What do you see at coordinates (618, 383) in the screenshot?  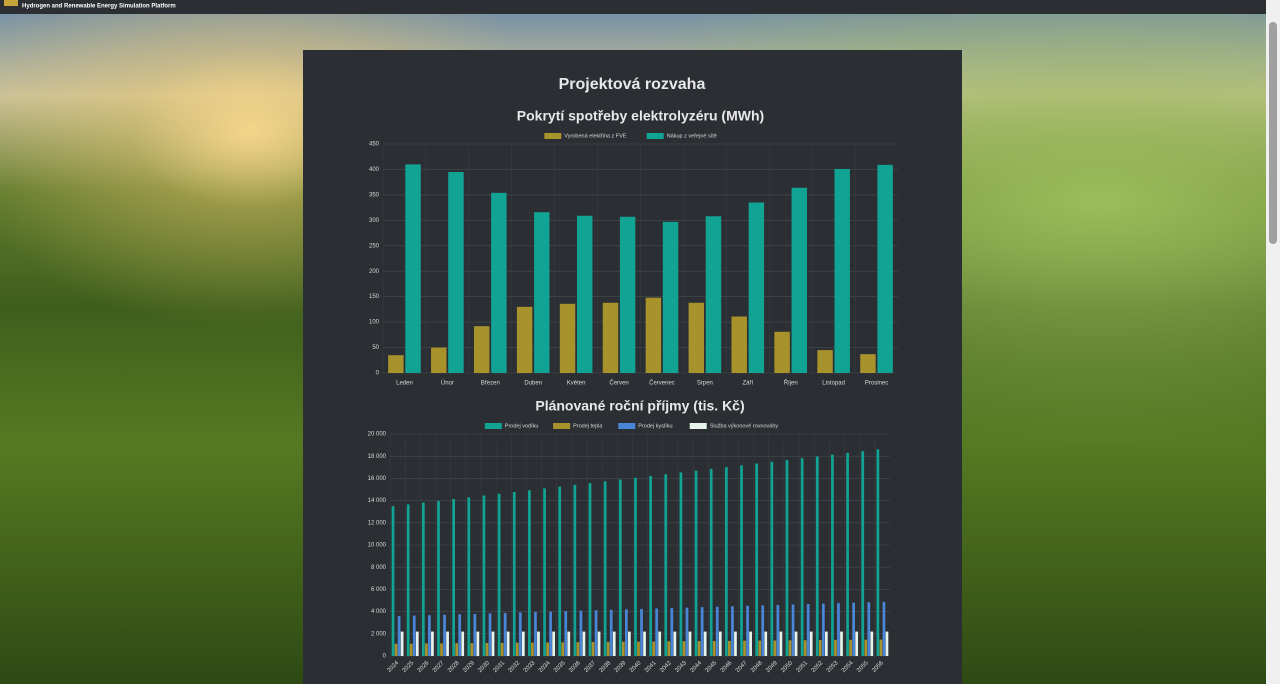 I see `x-tick-label: Červen` at bounding box center [618, 383].